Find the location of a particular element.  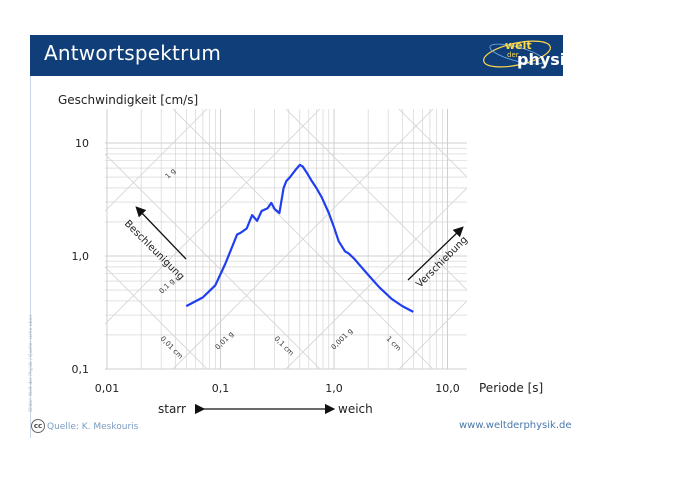

x-axis-label: Periode [s] is located at coordinates (511, 388).